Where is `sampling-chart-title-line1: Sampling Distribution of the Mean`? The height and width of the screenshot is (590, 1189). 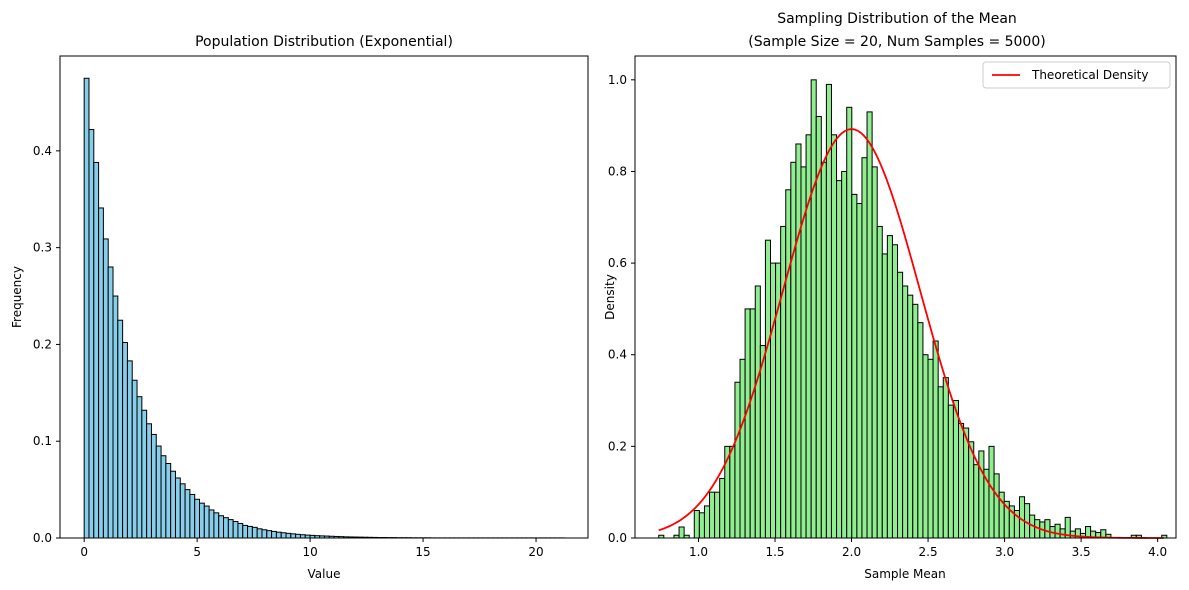 sampling-chart-title-line1: Sampling Distribution of the Mean is located at coordinates (897, 19).